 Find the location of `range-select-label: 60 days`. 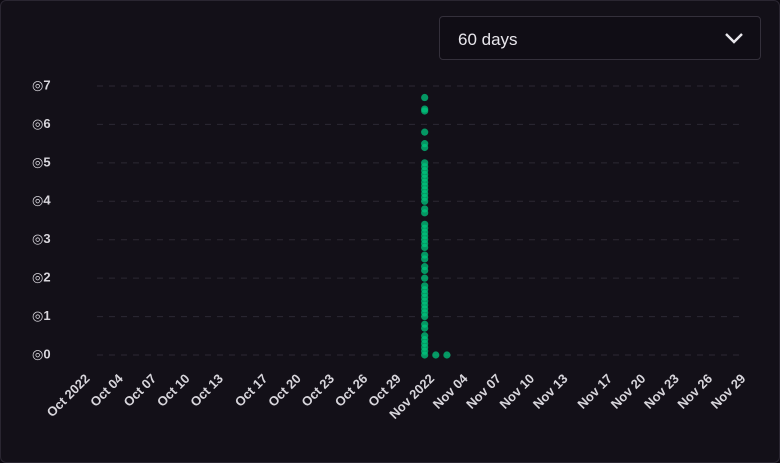

range-select-label: 60 days is located at coordinates (488, 39).